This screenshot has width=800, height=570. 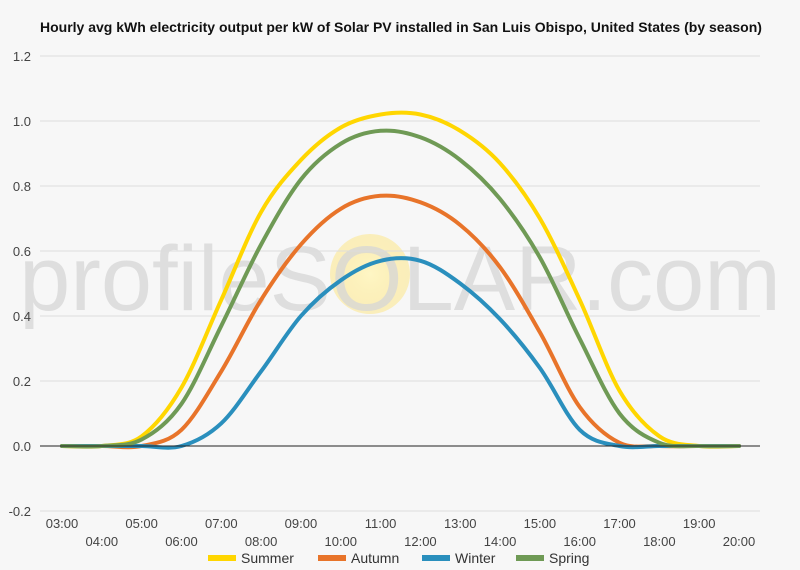 What do you see at coordinates (22, 186) in the screenshot?
I see `y-tick-label: 0.8` at bounding box center [22, 186].